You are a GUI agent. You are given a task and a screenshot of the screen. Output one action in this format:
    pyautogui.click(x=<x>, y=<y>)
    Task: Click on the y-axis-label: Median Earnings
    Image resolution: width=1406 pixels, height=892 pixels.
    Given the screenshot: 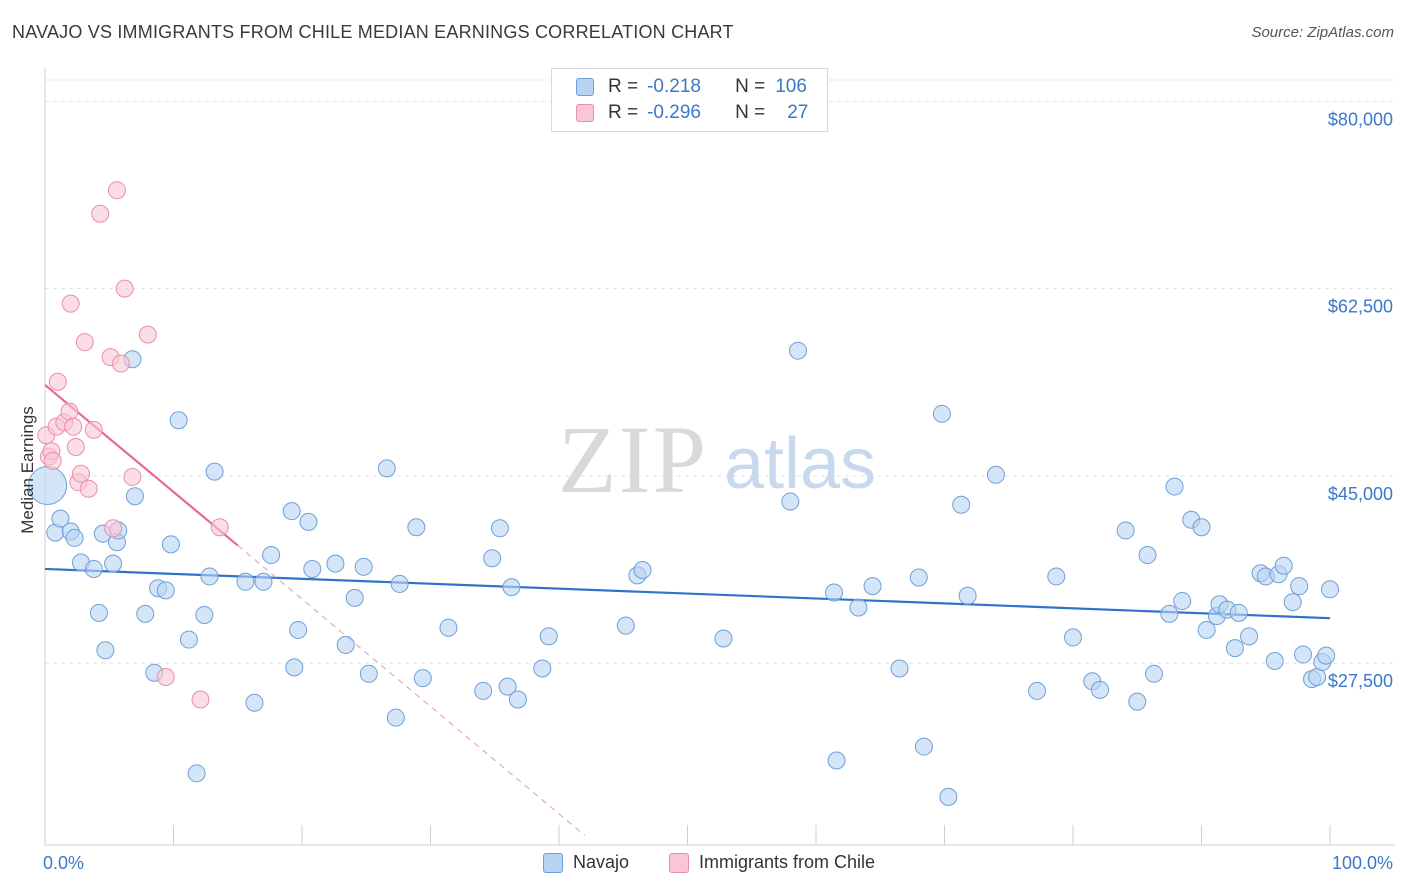 What is the action you would take?
    pyautogui.click(x=27, y=470)
    